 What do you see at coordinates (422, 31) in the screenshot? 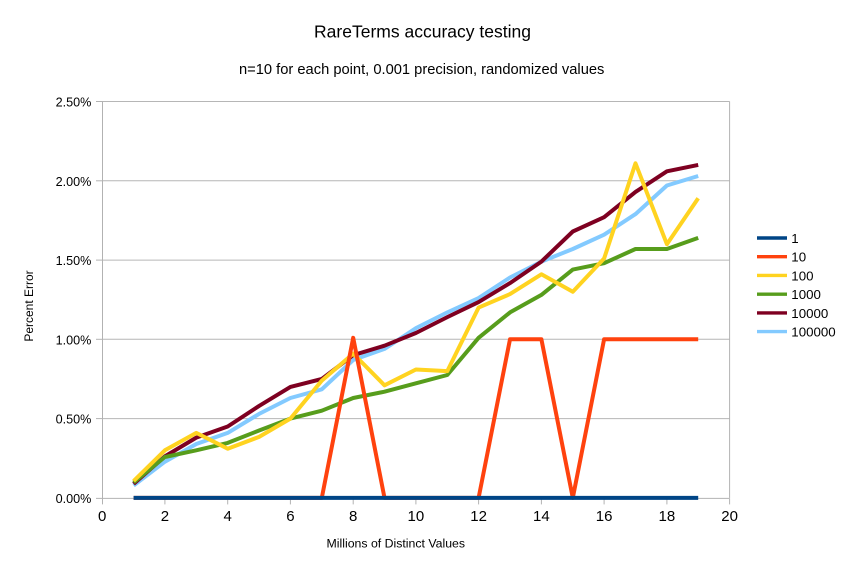
I see `svg-text: RareTerms accuracy testing` at bounding box center [422, 31].